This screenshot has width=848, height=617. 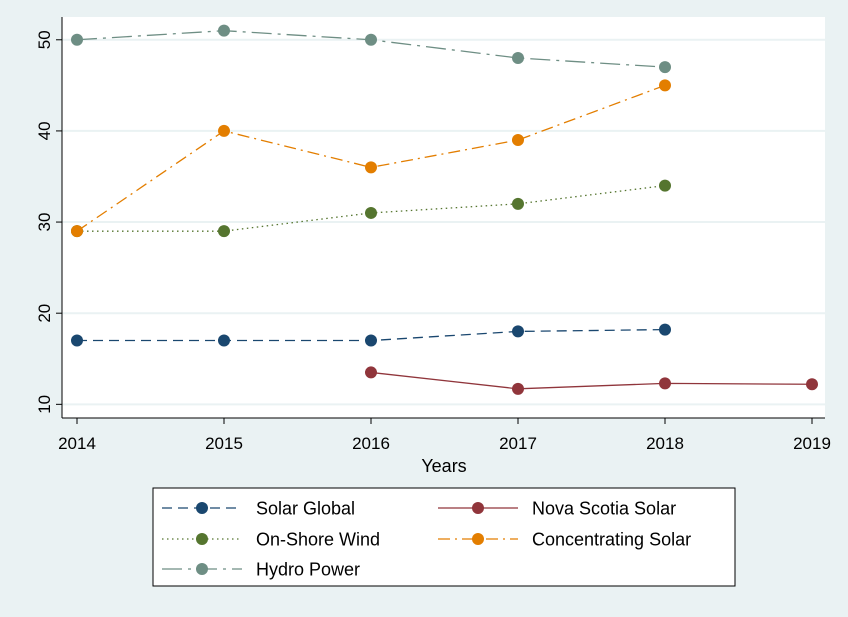 What do you see at coordinates (665, 443) in the screenshot?
I see `x-tick-label: 2018` at bounding box center [665, 443].